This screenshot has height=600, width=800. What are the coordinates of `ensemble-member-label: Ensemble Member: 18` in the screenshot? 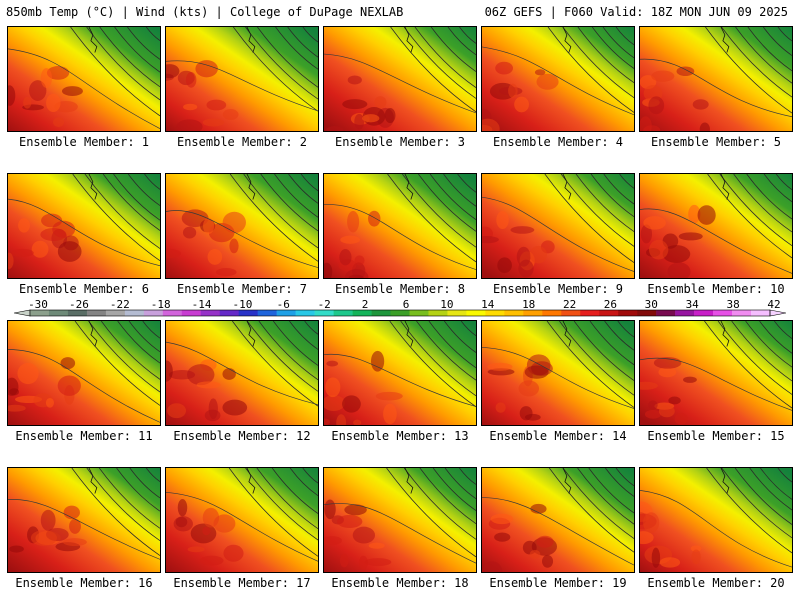 It's located at (400, 583).